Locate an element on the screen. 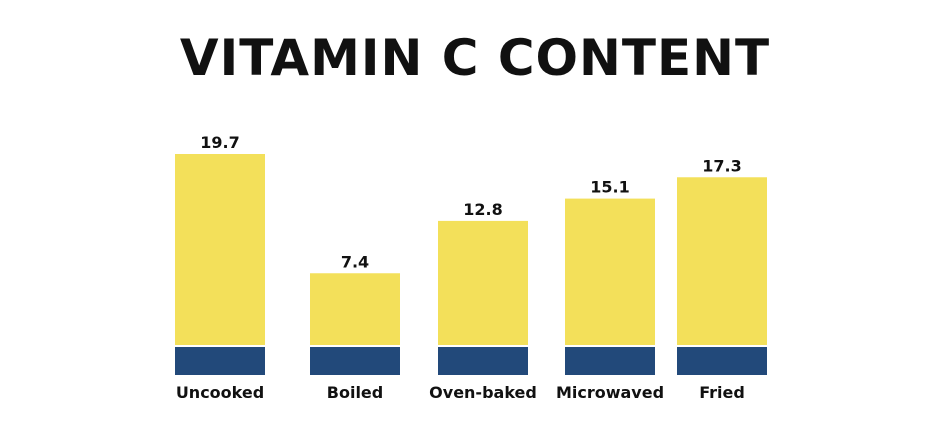 This screenshot has width=950, height=429. category-label-oven-baked: Oven-baked is located at coordinates (483, 392).